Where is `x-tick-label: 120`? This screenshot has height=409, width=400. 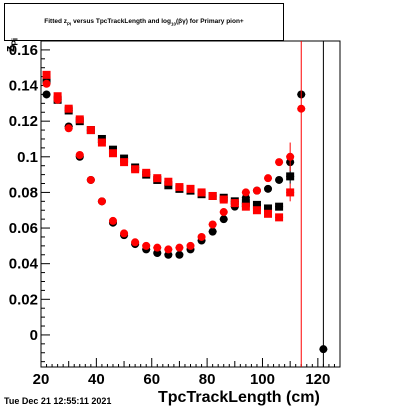
x-tick-label: 120 is located at coordinates (317, 379).